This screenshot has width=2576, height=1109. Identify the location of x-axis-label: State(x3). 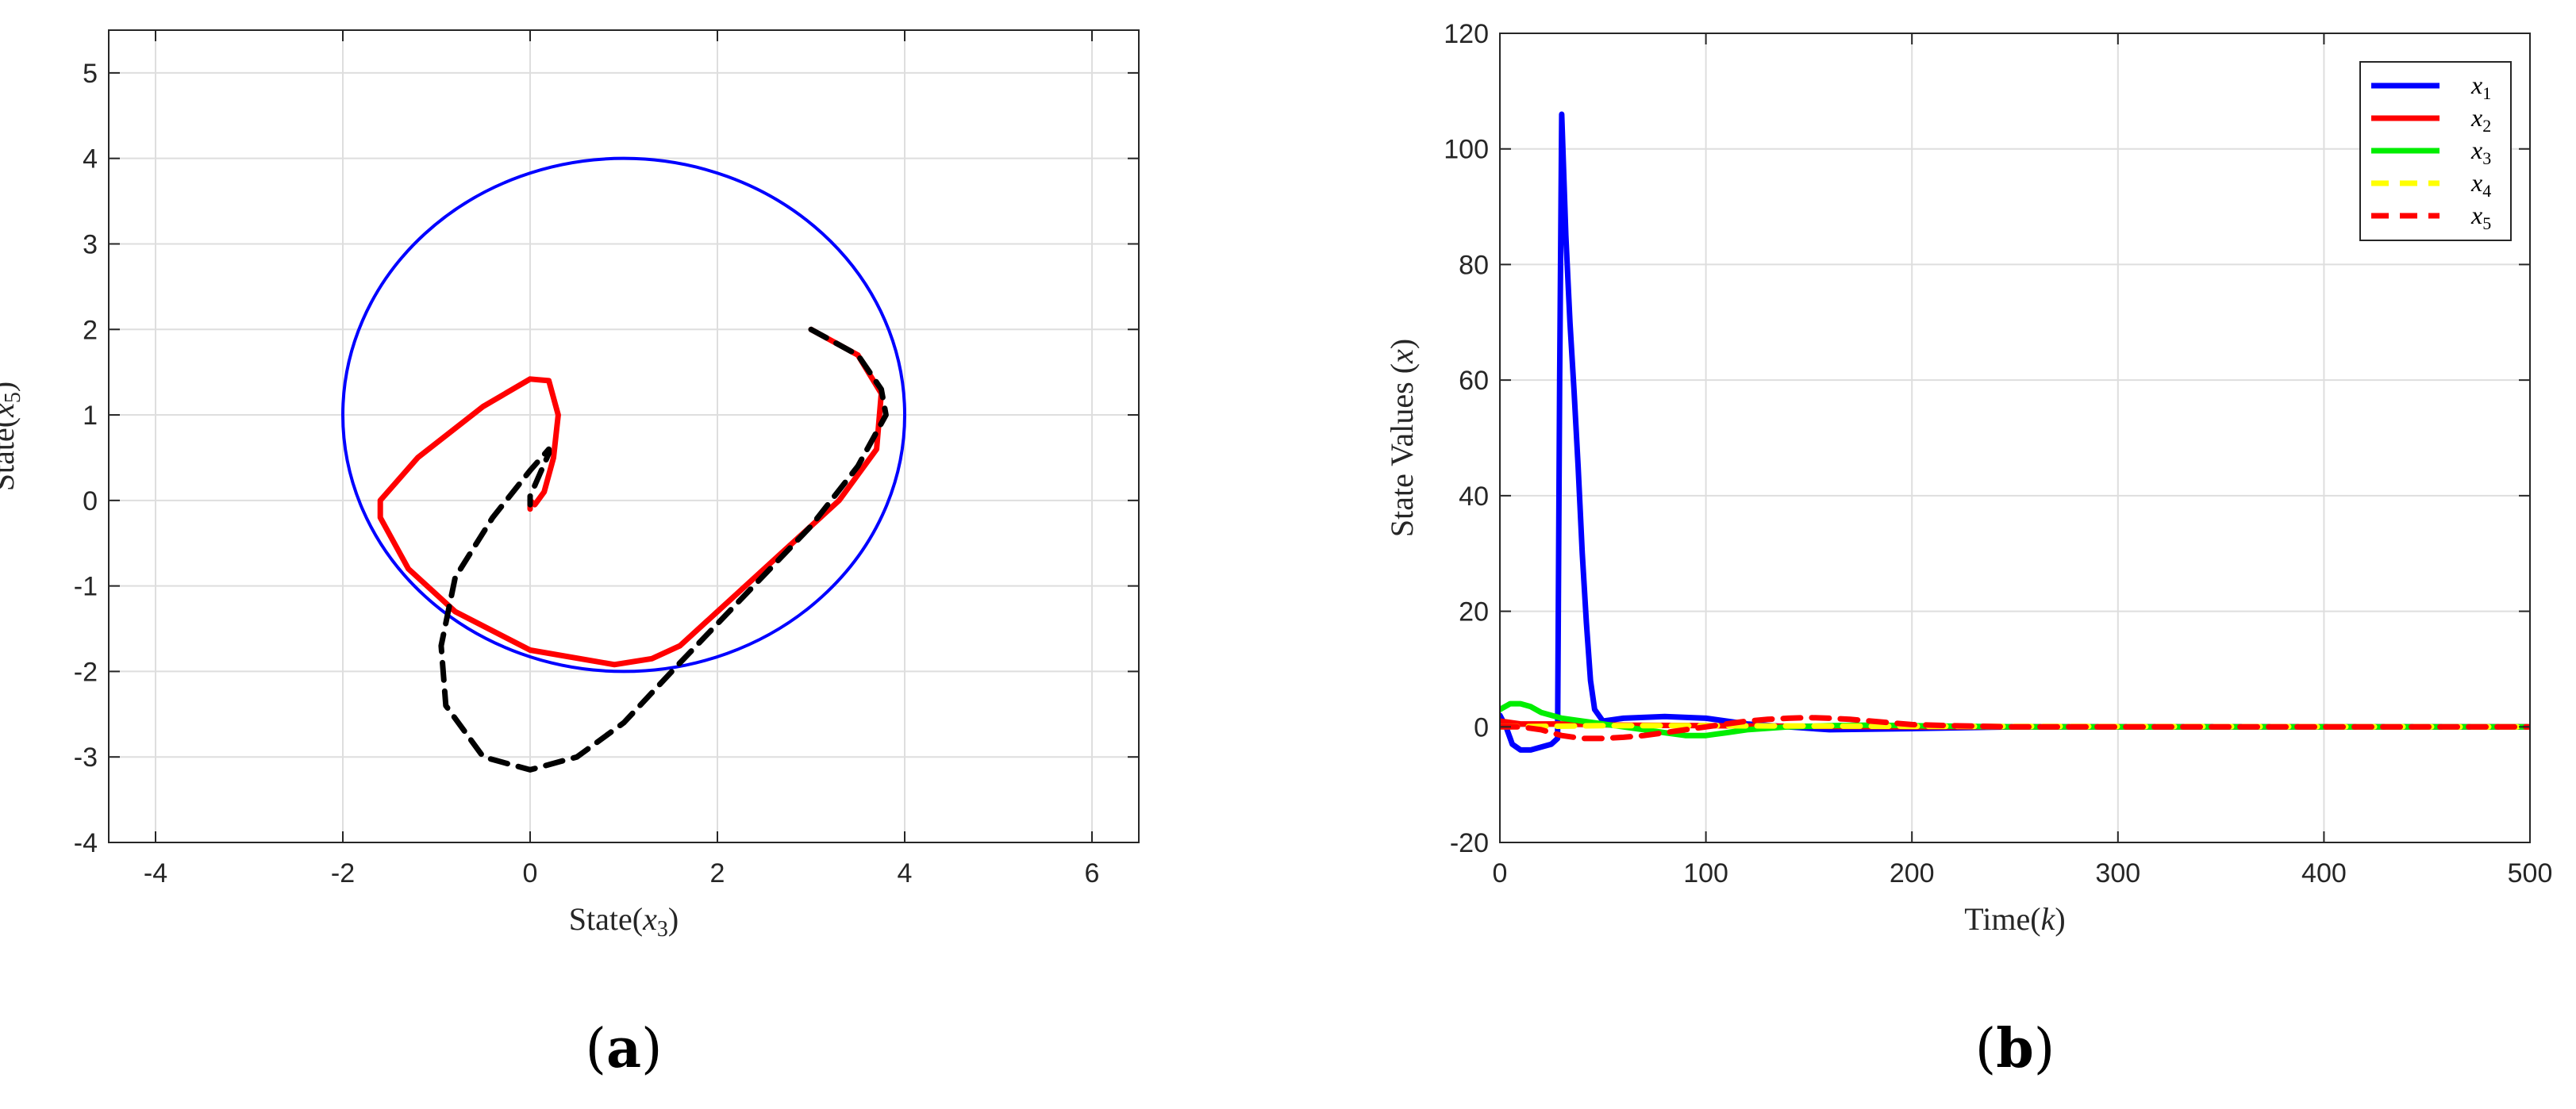
(624, 921).